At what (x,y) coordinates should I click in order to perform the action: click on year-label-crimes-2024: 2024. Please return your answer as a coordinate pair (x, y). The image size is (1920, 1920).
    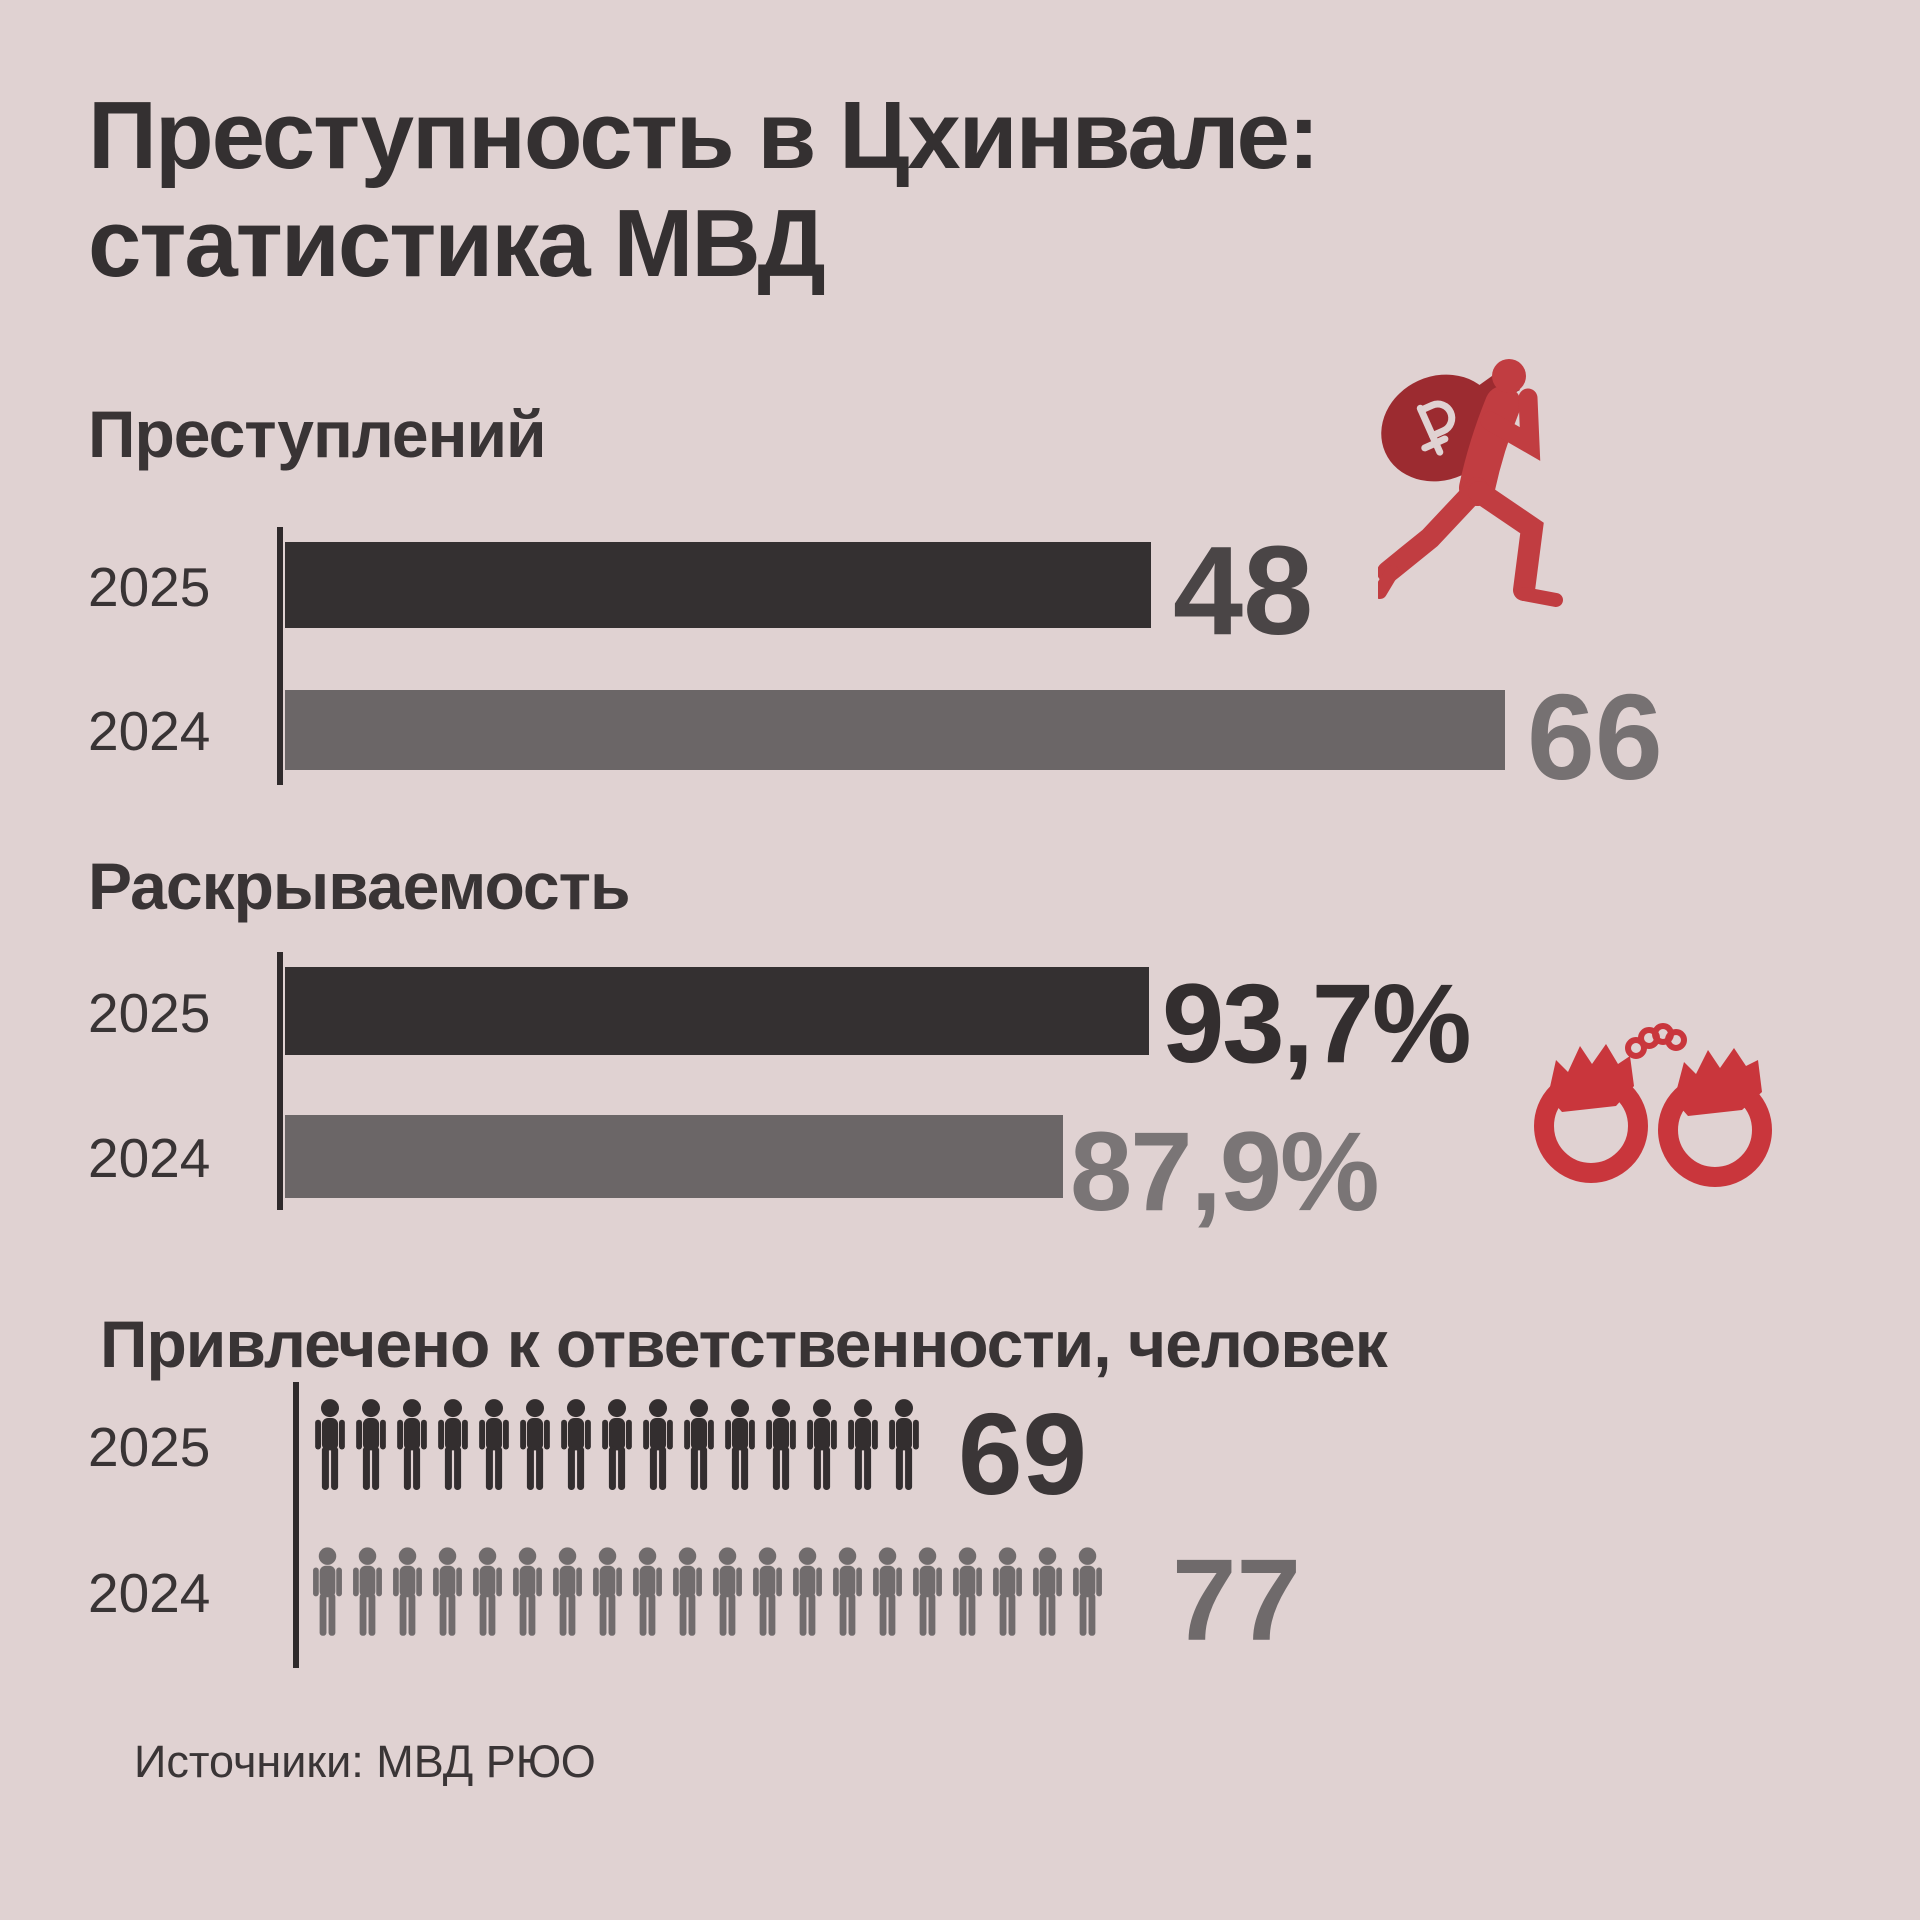
    Looking at the image, I should click on (149, 731).